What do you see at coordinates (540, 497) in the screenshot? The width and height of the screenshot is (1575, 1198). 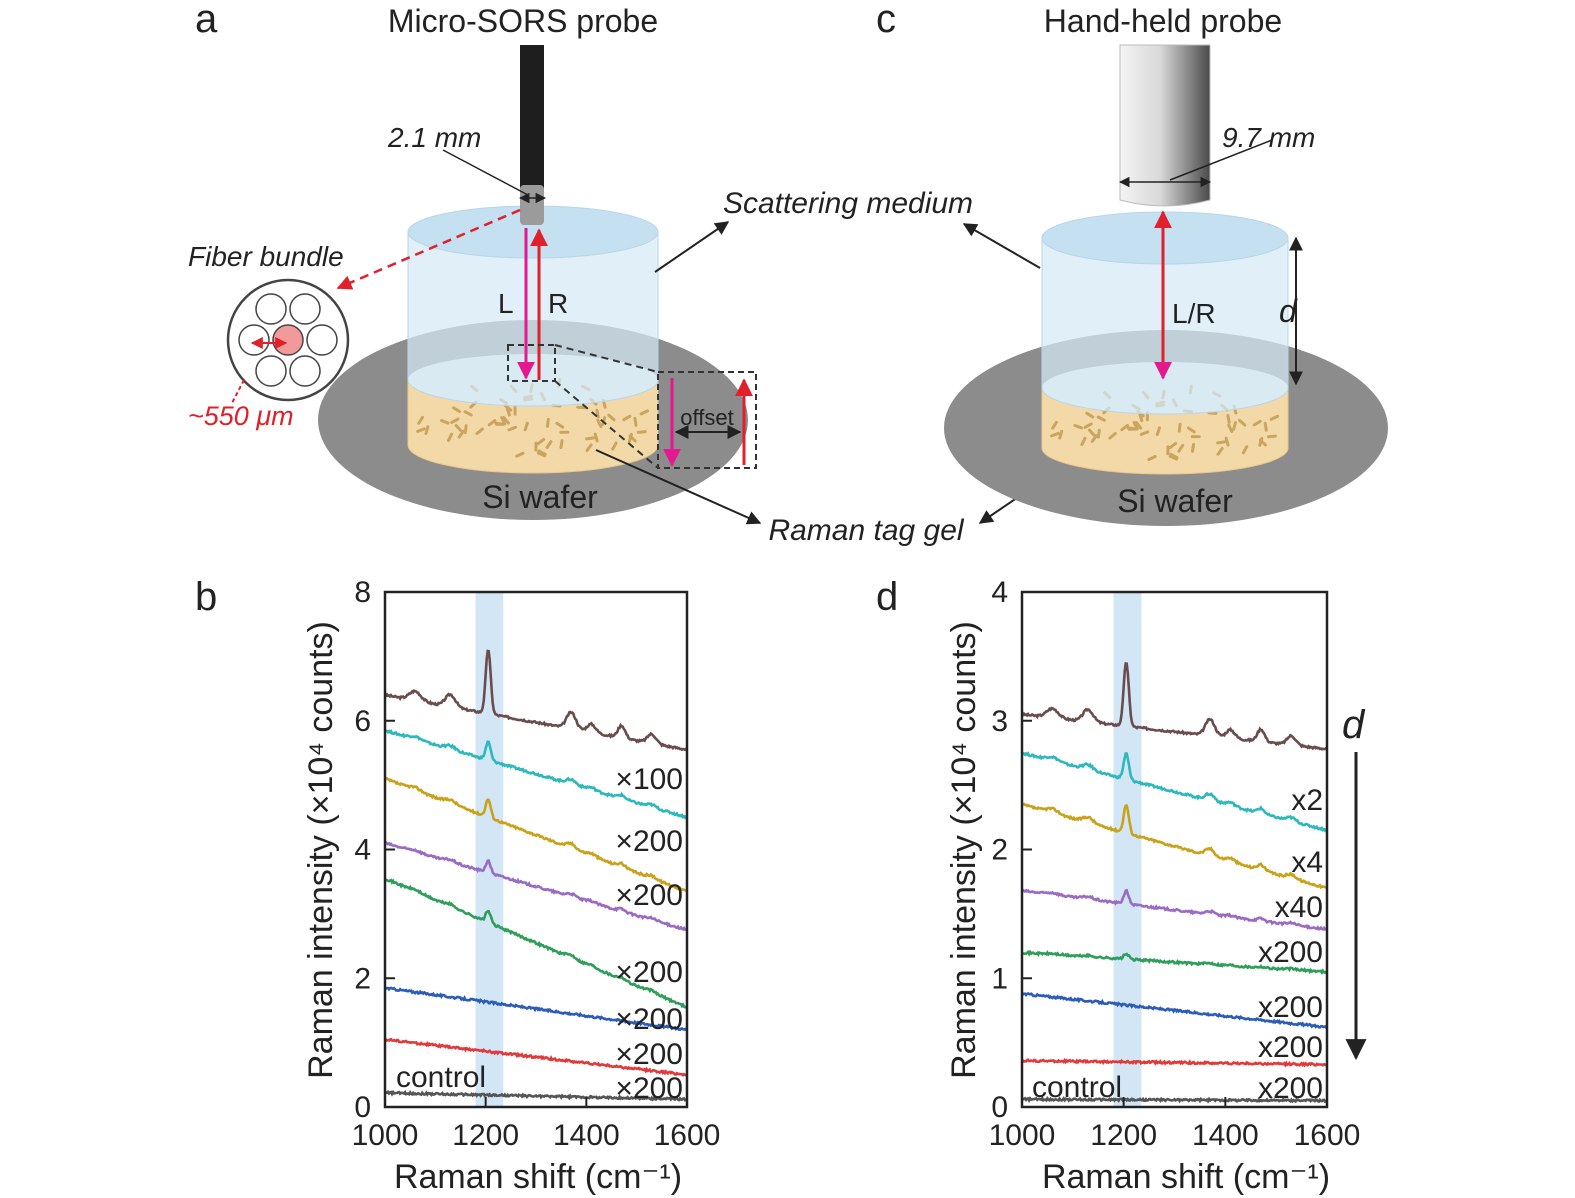 I see `si-wafer-label-a: Si wafer` at bounding box center [540, 497].